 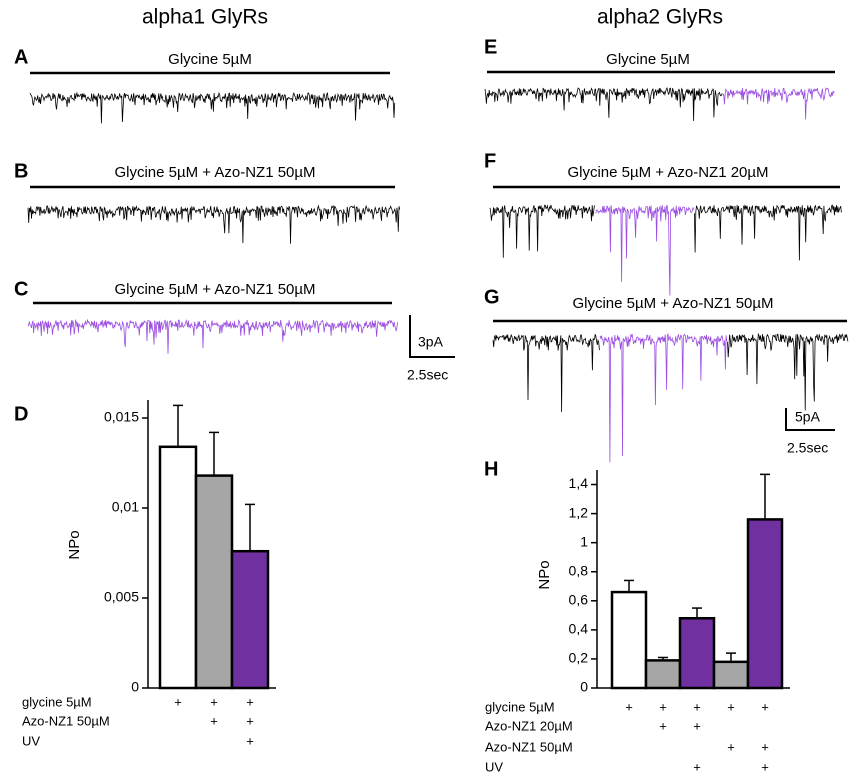 I want to click on column-title: alpha2 GlyRs, so click(x=660, y=17).